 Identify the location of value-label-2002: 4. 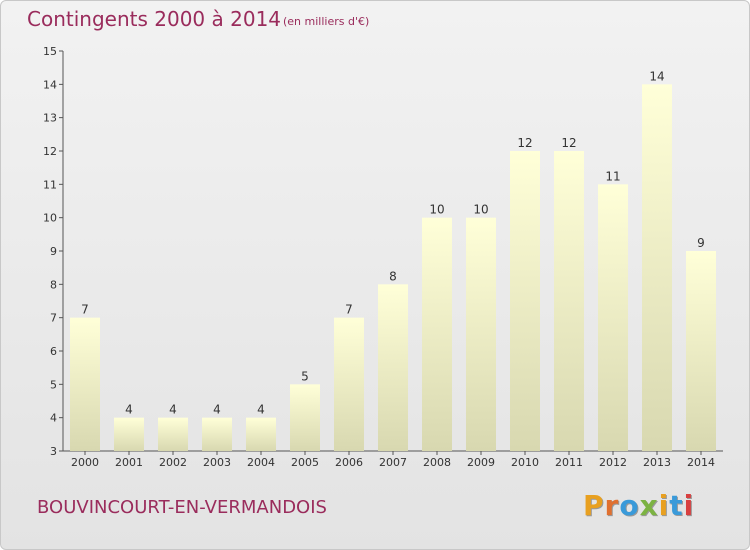
(173, 410).